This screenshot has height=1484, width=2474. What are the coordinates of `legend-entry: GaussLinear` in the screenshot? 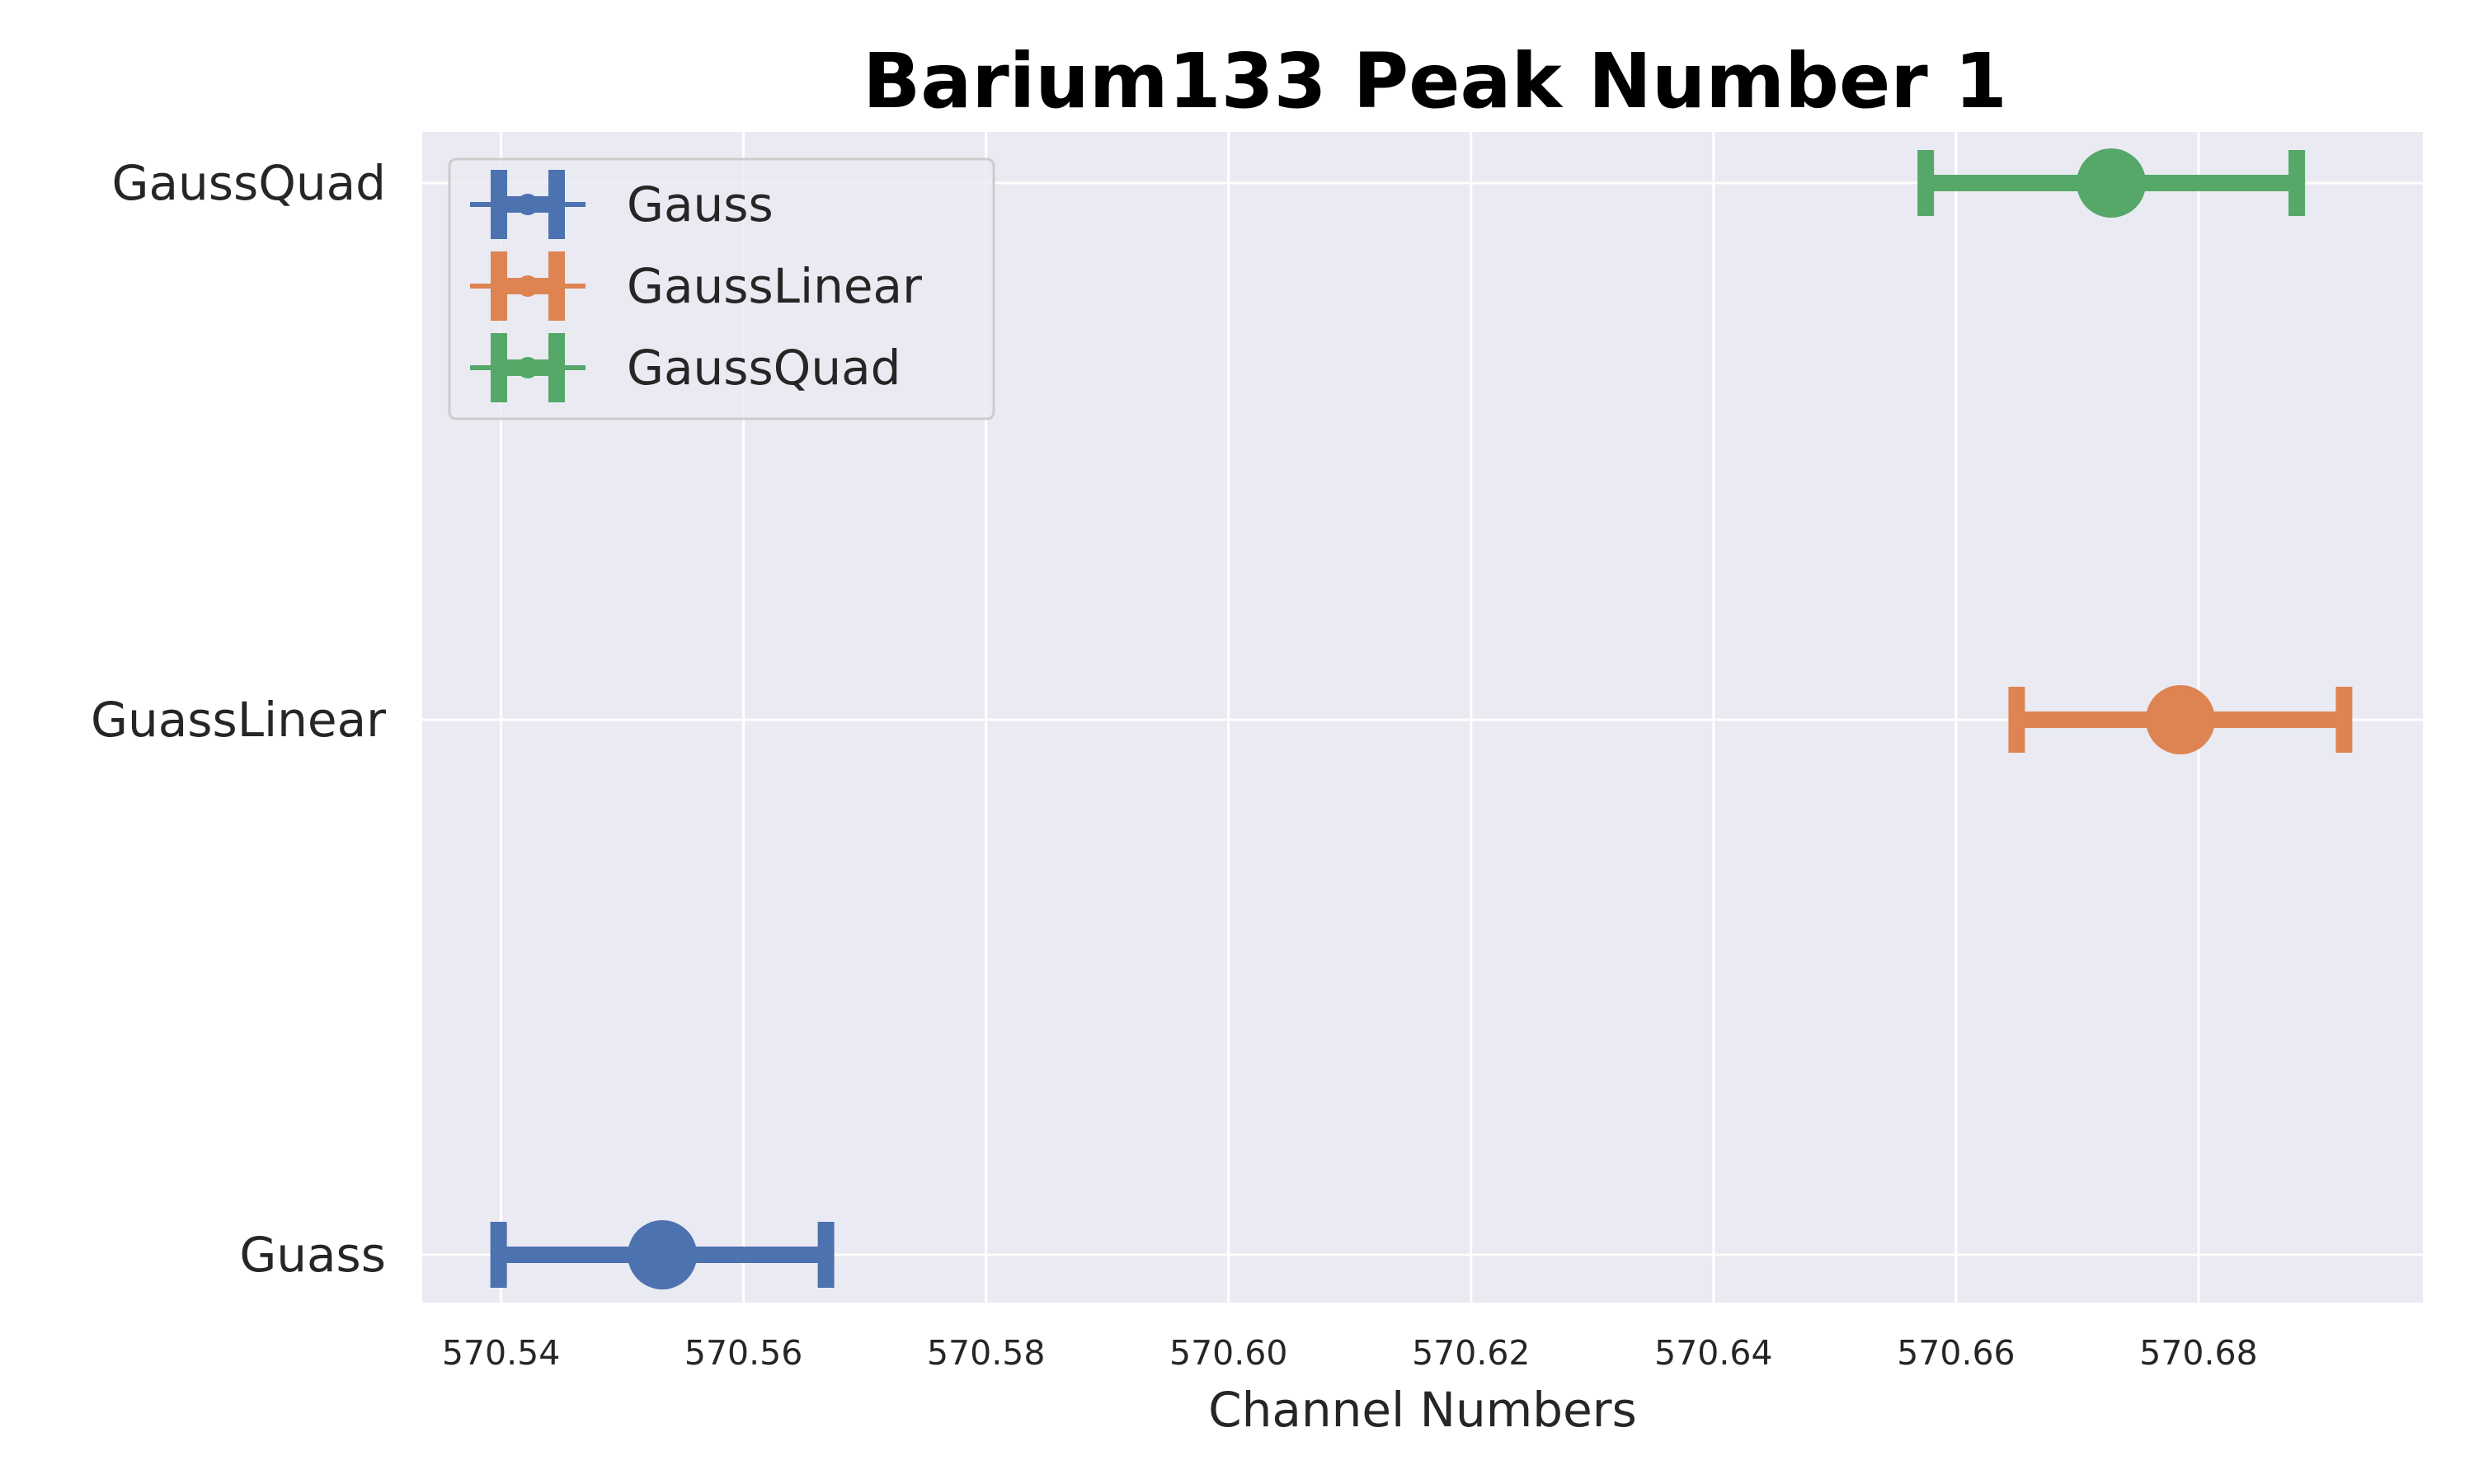 It's located at (696, 286).